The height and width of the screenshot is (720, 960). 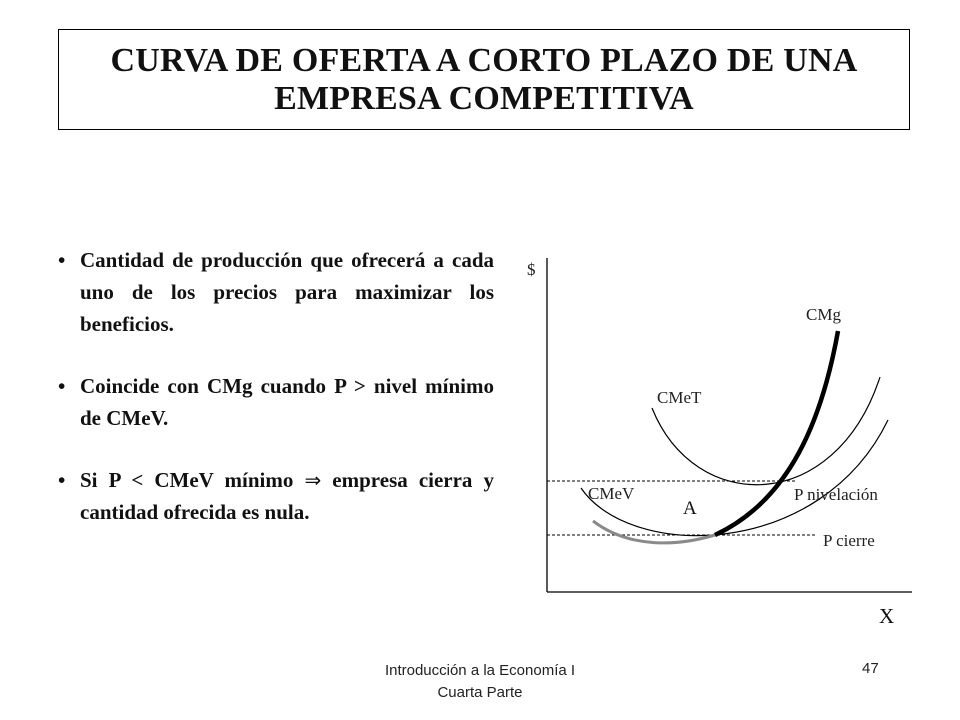 I want to click on cmet-curve, so click(x=766, y=431).